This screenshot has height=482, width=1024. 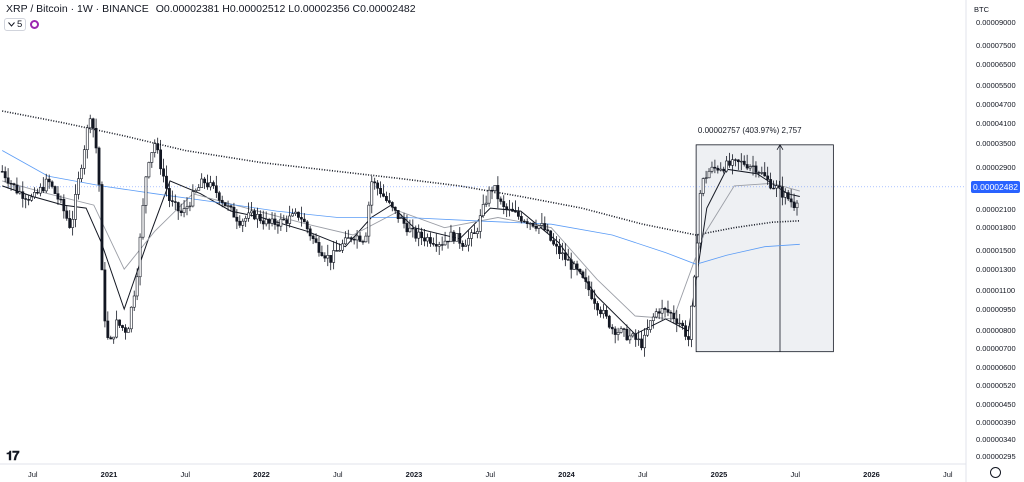 What do you see at coordinates (995, 290) in the screenshot?
I see `y-tick-label: 0.00001100` at bounding box center [995, 290].